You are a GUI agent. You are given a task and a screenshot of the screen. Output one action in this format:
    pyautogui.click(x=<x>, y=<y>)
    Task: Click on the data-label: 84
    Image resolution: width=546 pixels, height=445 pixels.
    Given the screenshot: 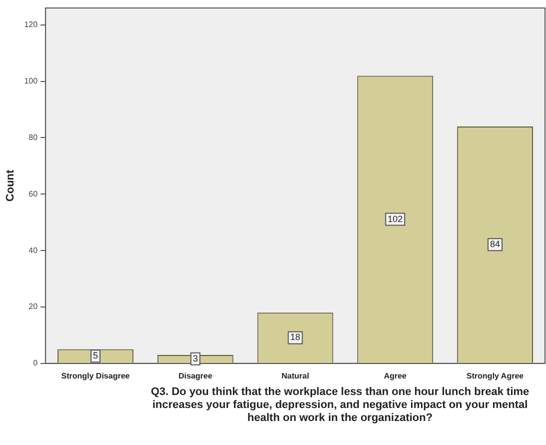 What is the action you would take?
    pyautogui.click(x=495, y=244)
    